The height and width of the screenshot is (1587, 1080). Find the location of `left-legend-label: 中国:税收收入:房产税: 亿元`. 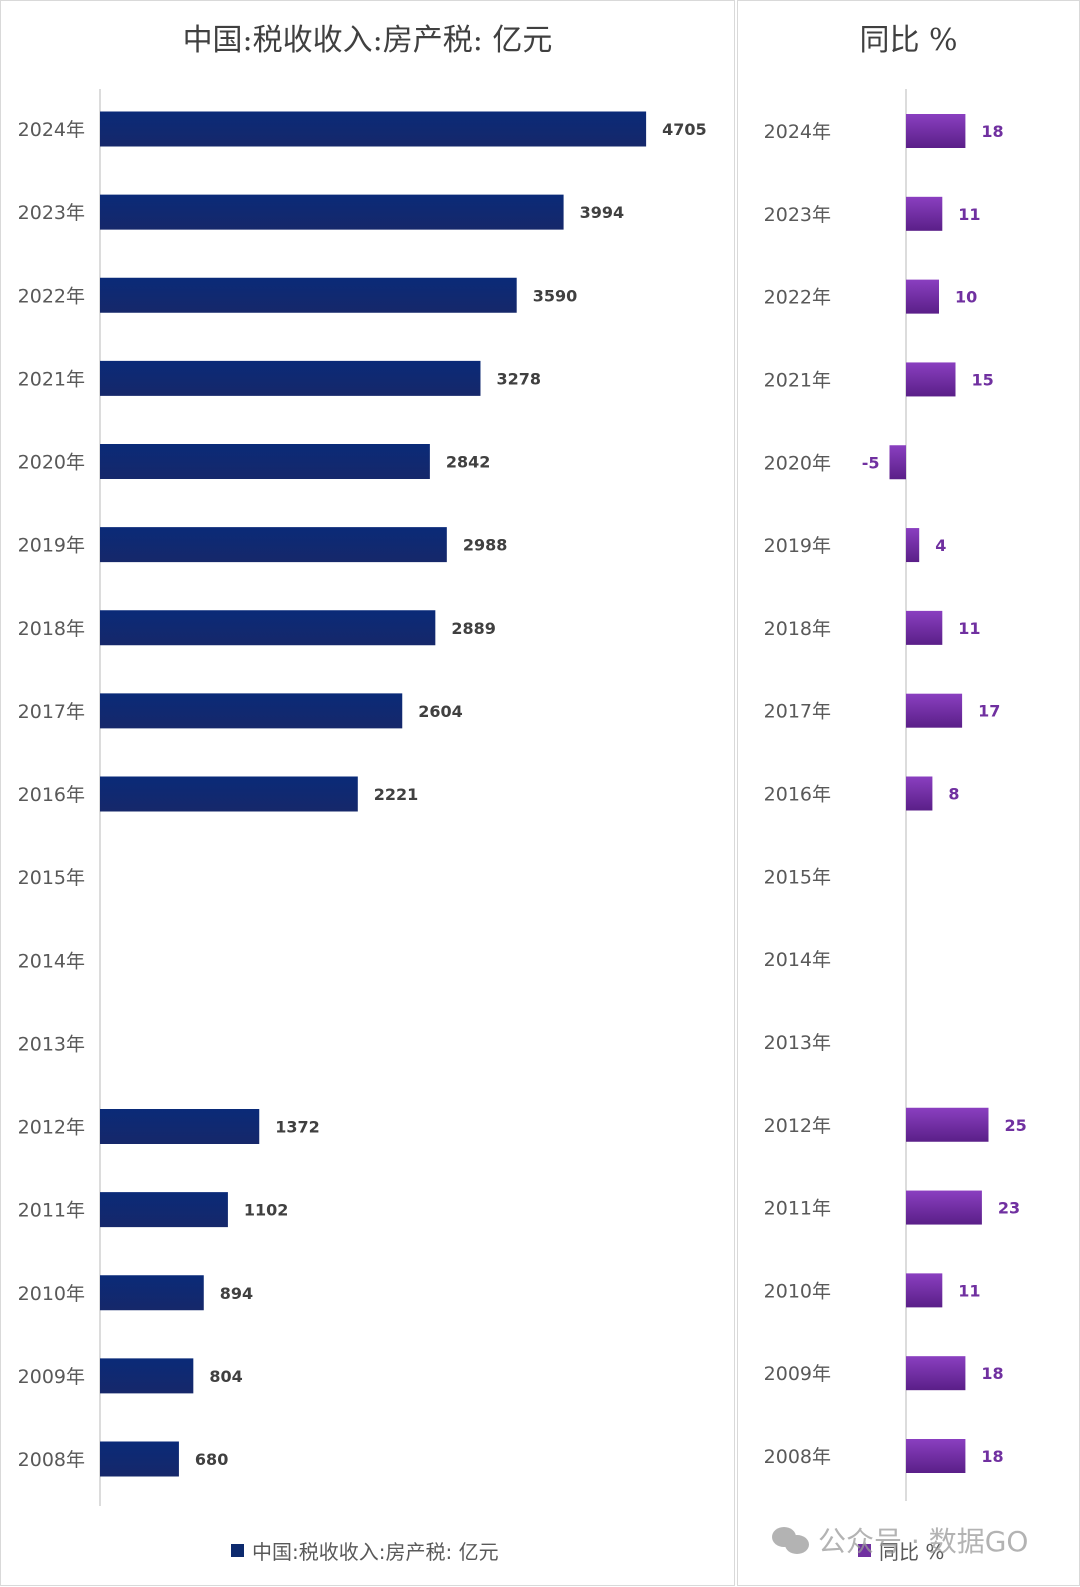

left-legend-label: 中国:税收收入:房产税: 亿元 is located at coordinates (375, 1552).